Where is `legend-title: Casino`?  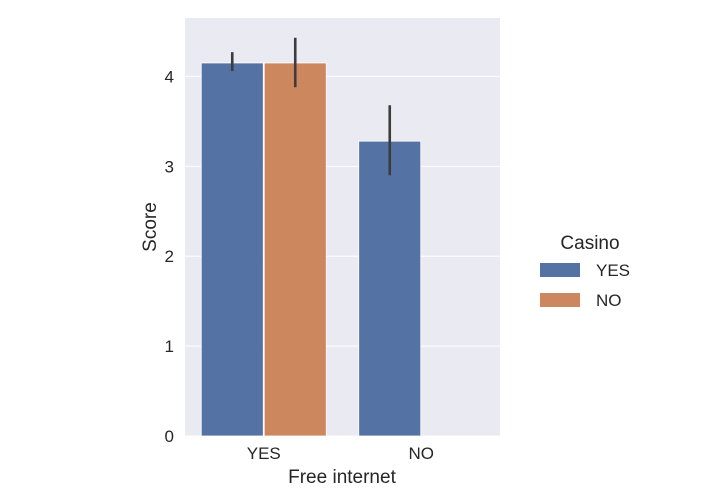 legend-title: Casino is located at coordinates (589, 243).